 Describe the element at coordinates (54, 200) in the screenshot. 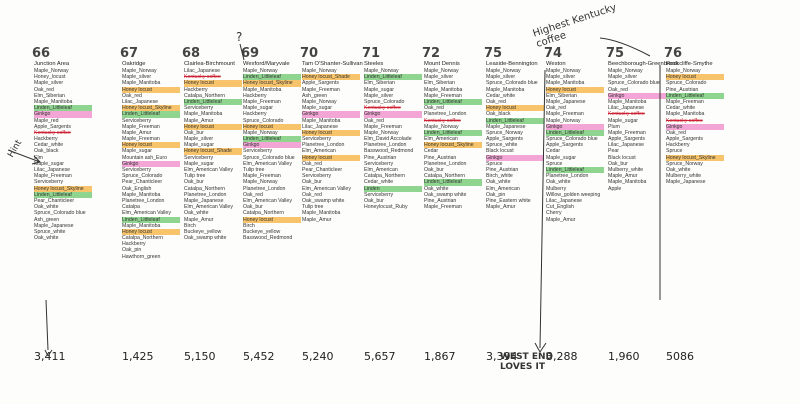

I see `list-item: Pear_Chanticleer` at that location.